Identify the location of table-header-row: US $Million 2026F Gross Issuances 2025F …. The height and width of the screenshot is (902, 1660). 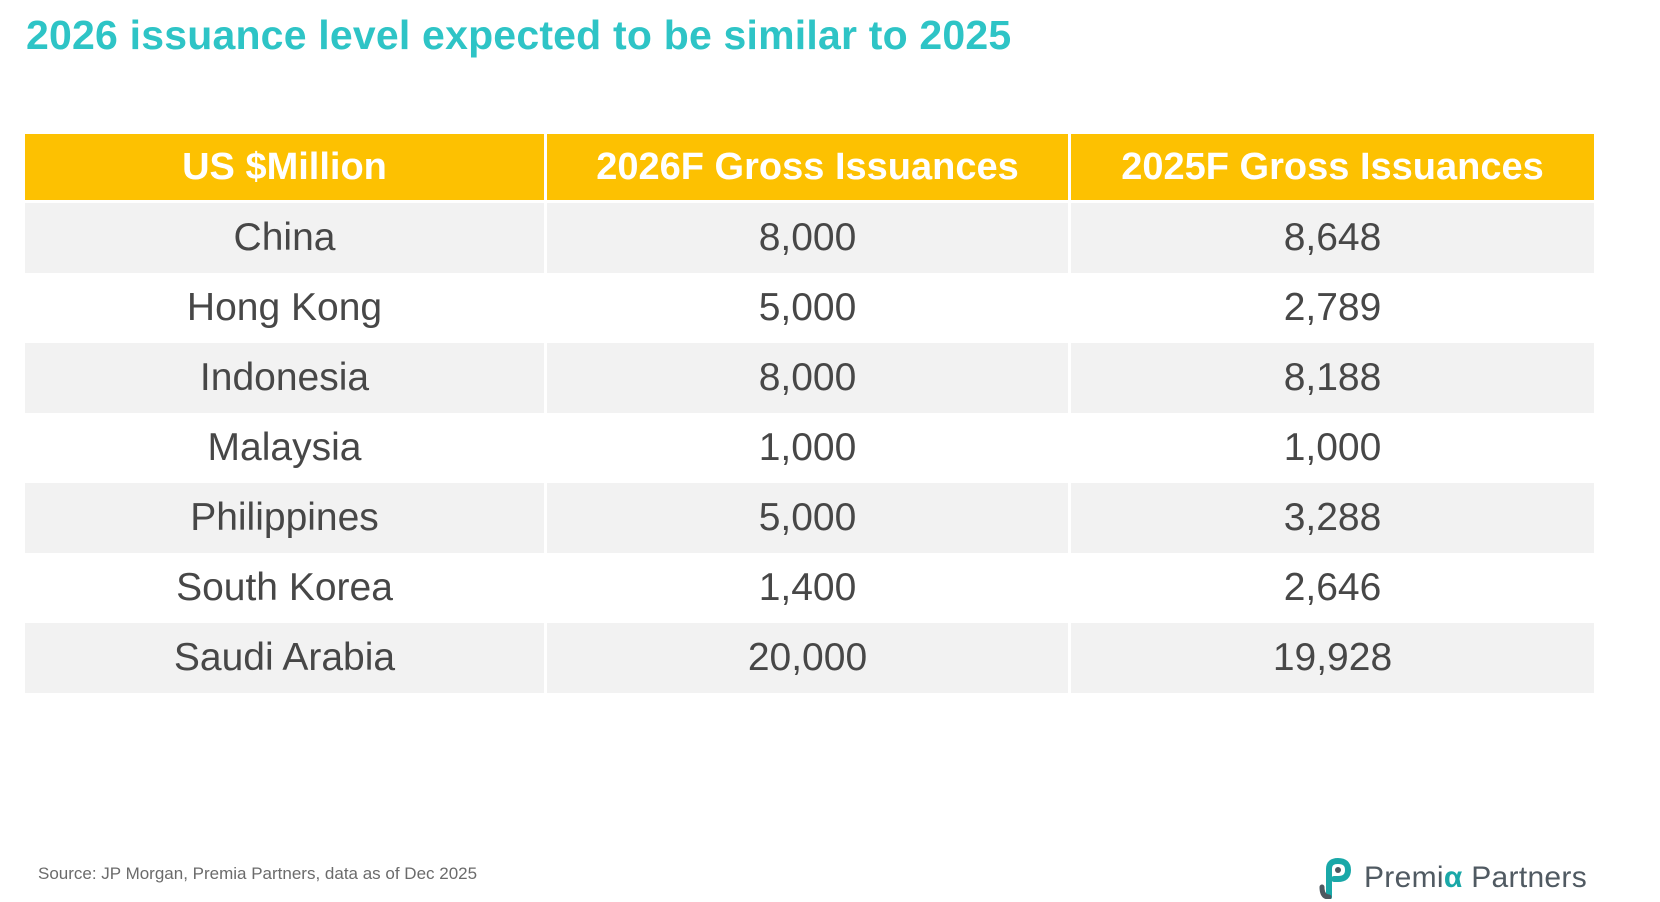
(809, 168).